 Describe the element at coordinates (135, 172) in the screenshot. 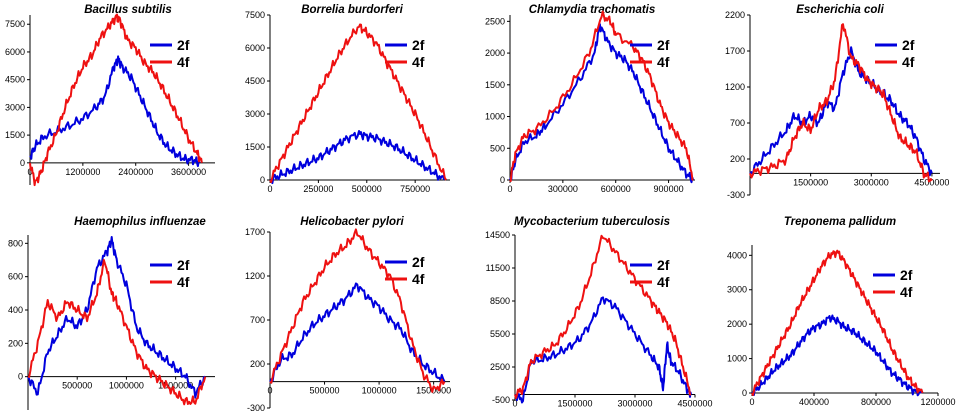

I see `x-tick-label-2400000: 2400000` at that location.